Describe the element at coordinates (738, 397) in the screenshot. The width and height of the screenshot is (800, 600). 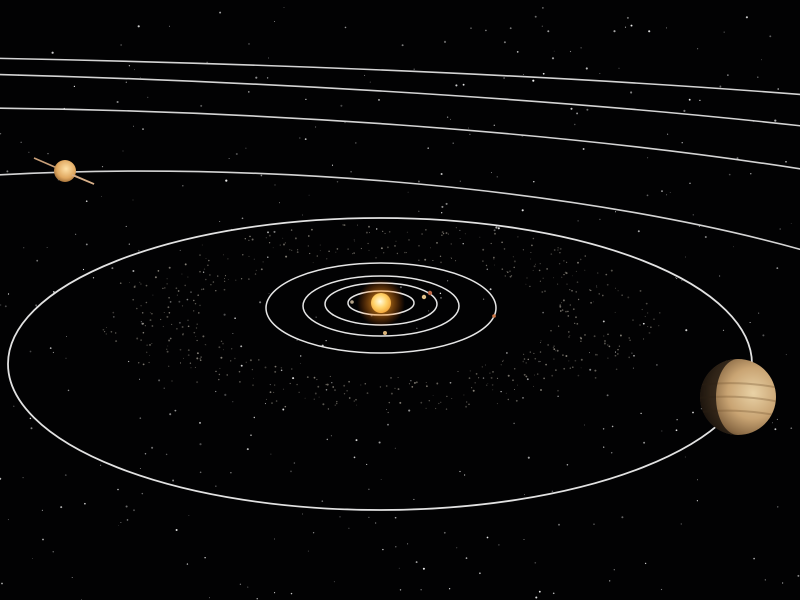
I see `jupiter-sphere` at that location.